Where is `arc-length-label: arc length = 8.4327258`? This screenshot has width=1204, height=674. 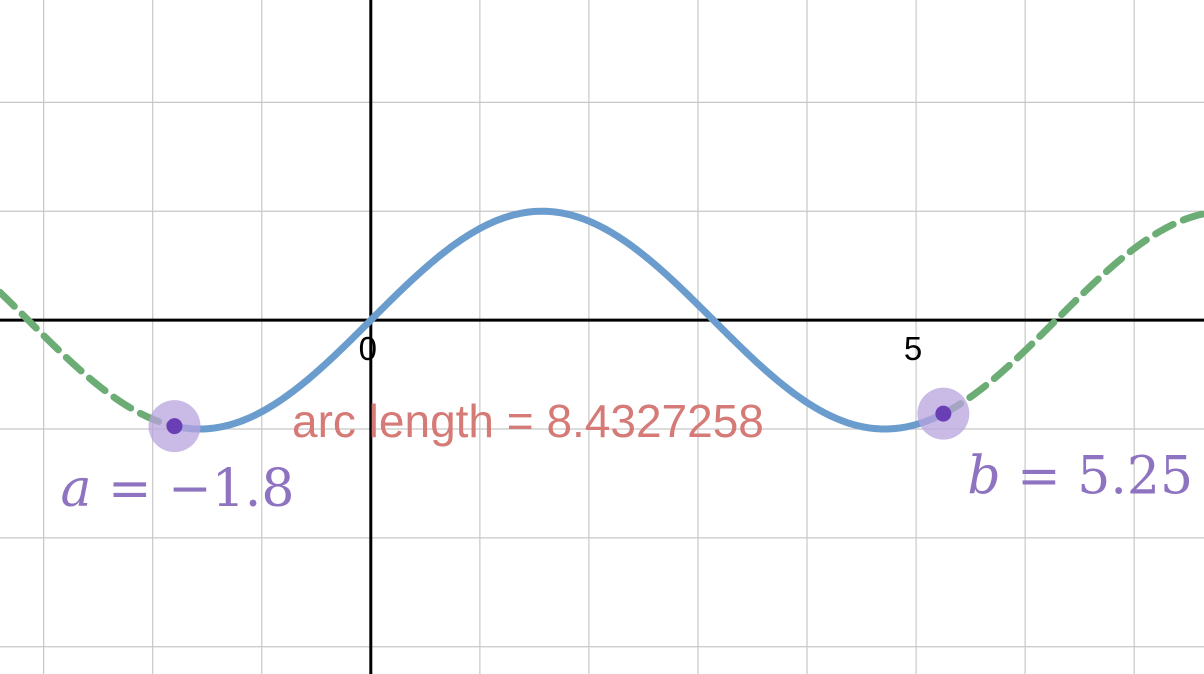
arc-length-label: arc length = 8.4327258 is located at coordinates (528, 421).